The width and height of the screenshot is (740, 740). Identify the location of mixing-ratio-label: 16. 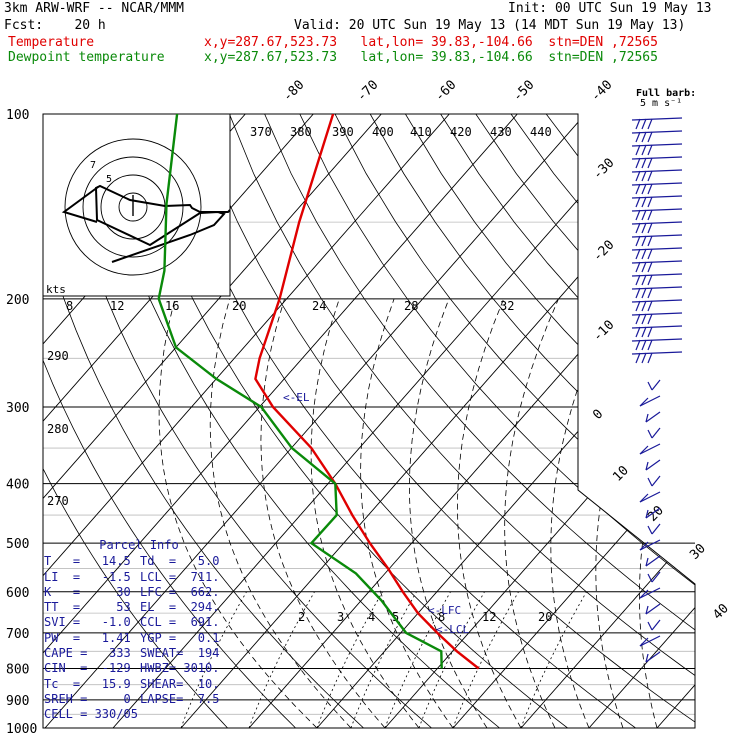
(172, 306).